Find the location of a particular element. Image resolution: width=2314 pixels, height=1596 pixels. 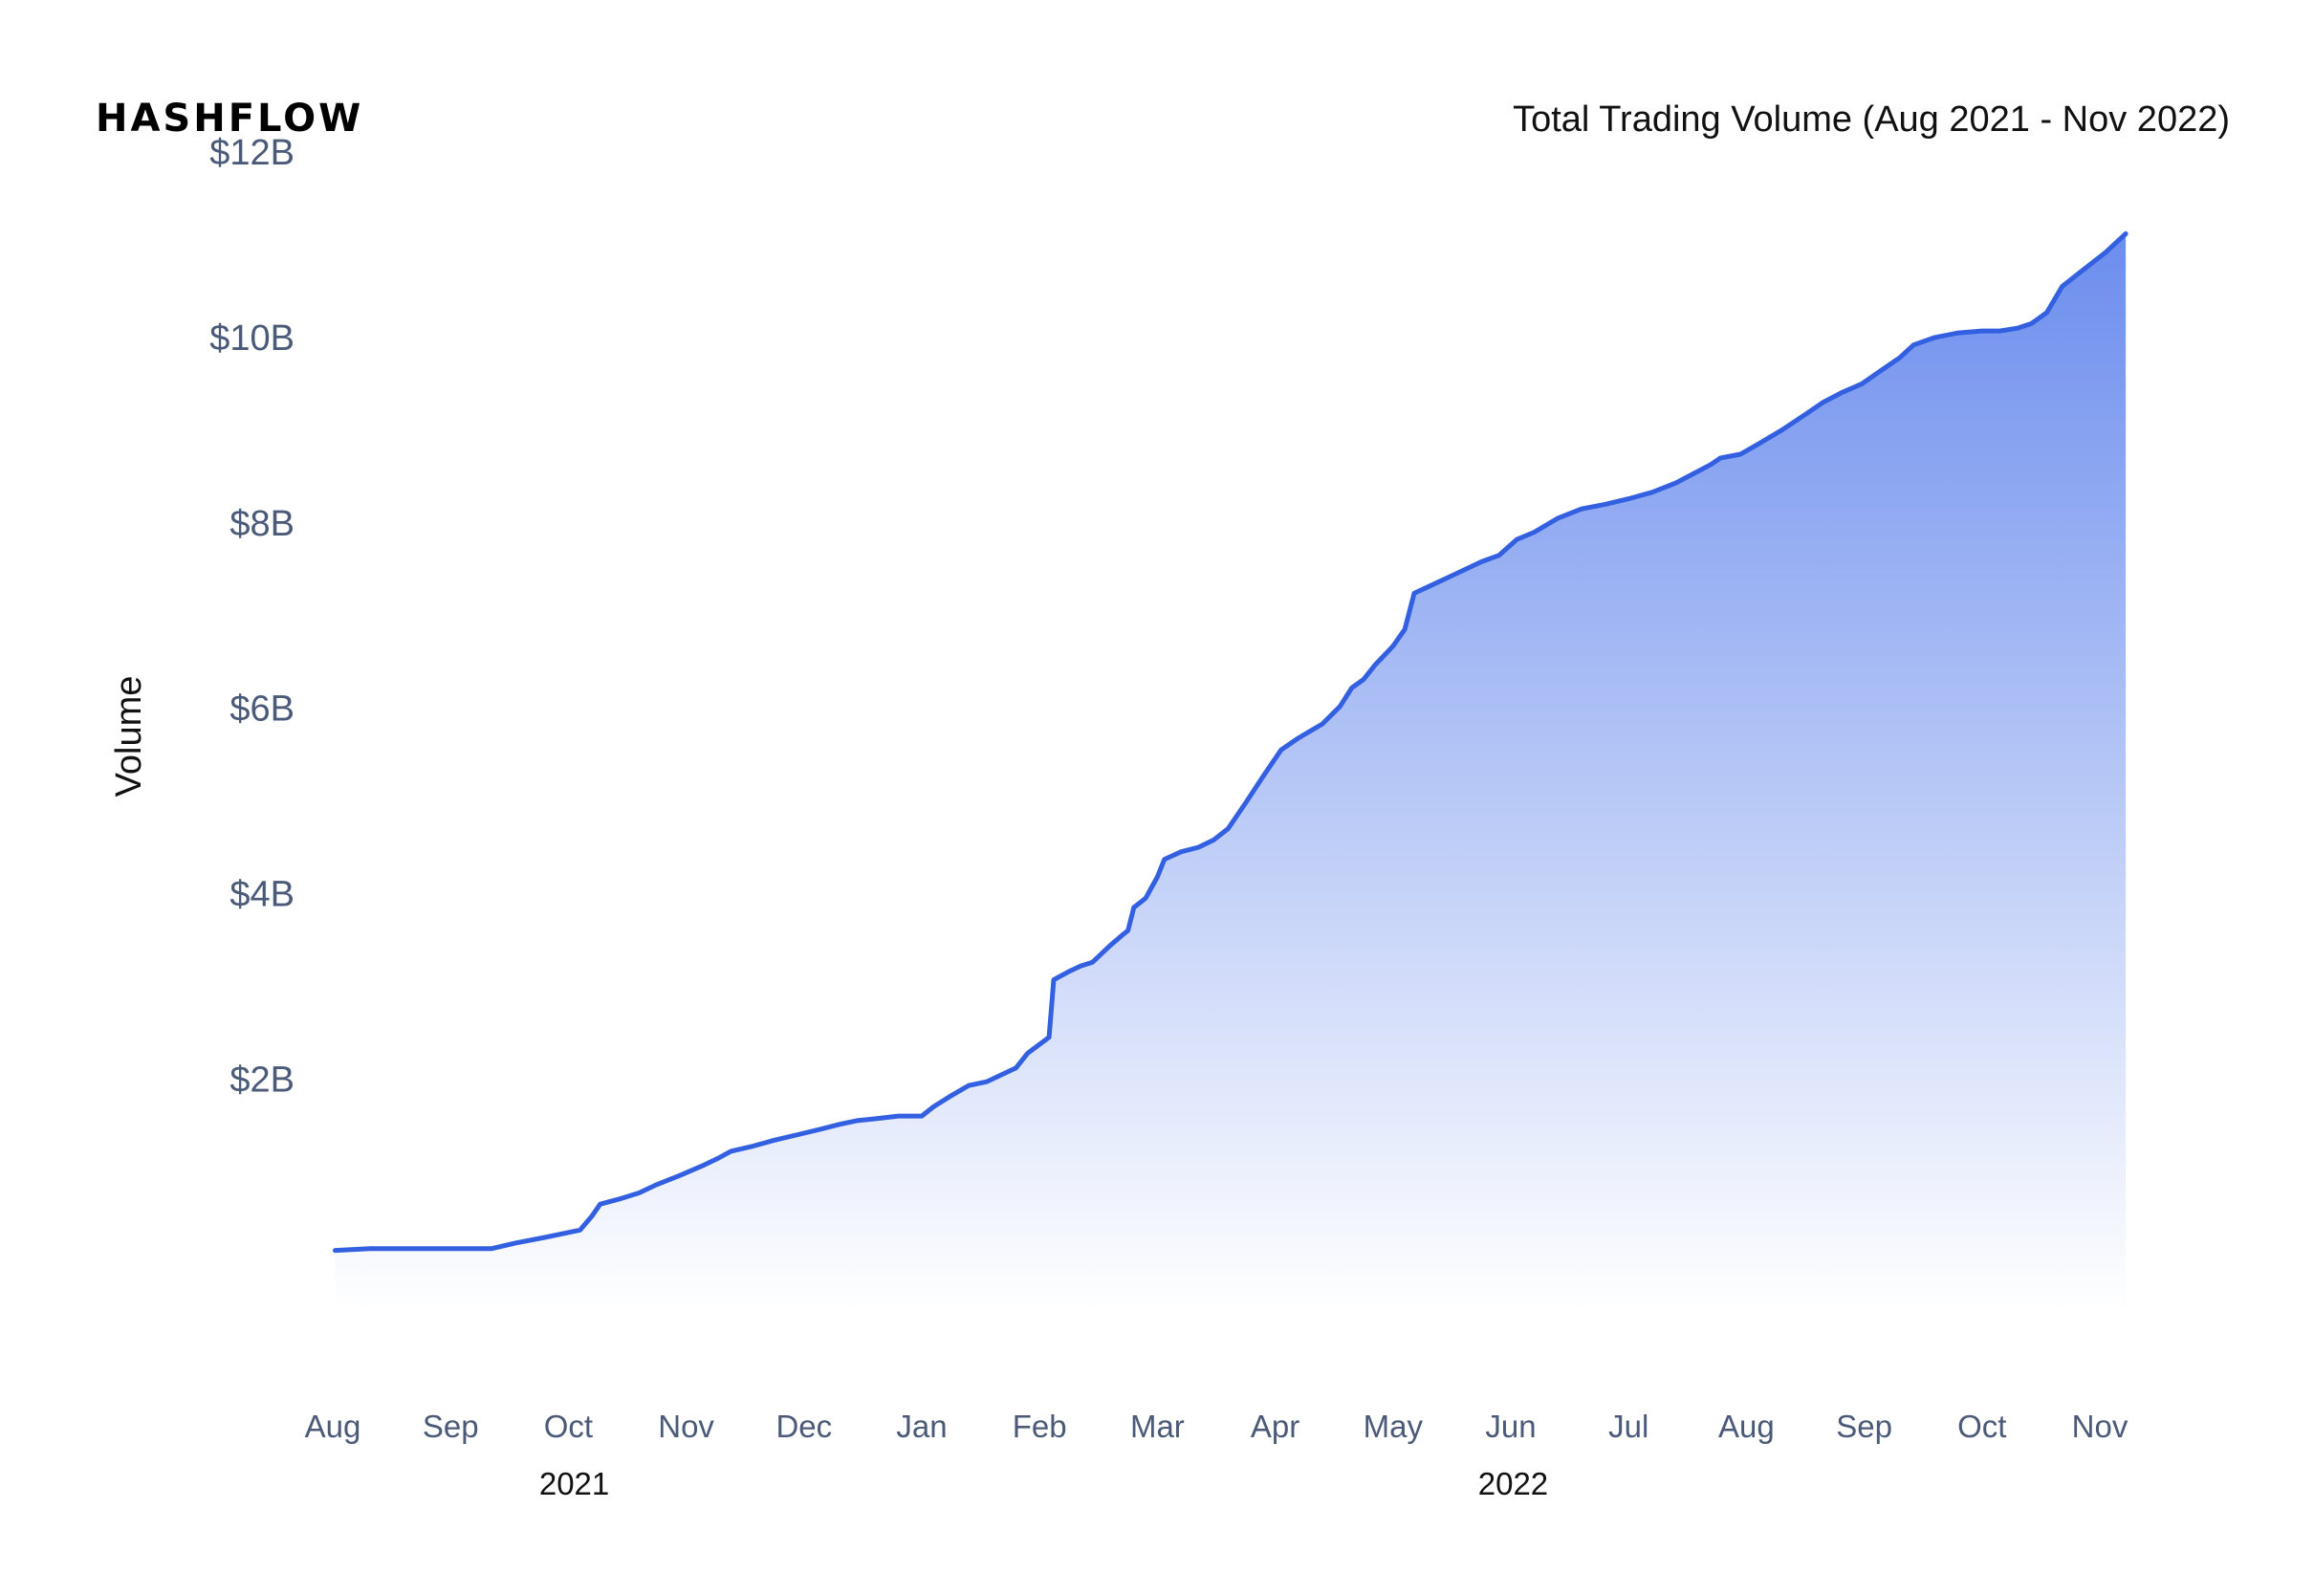

y-tick-label: $6B is located at coordinates (262, 709).